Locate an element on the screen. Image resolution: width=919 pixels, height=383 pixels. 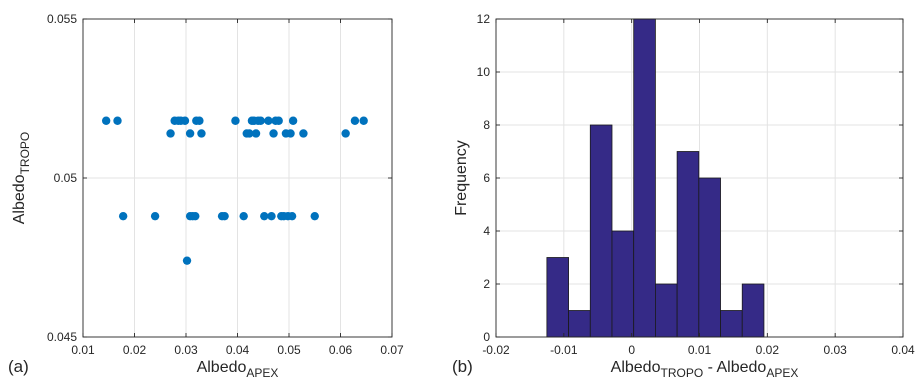
y-tick-label: 8 is located at coordinates (486, 125).